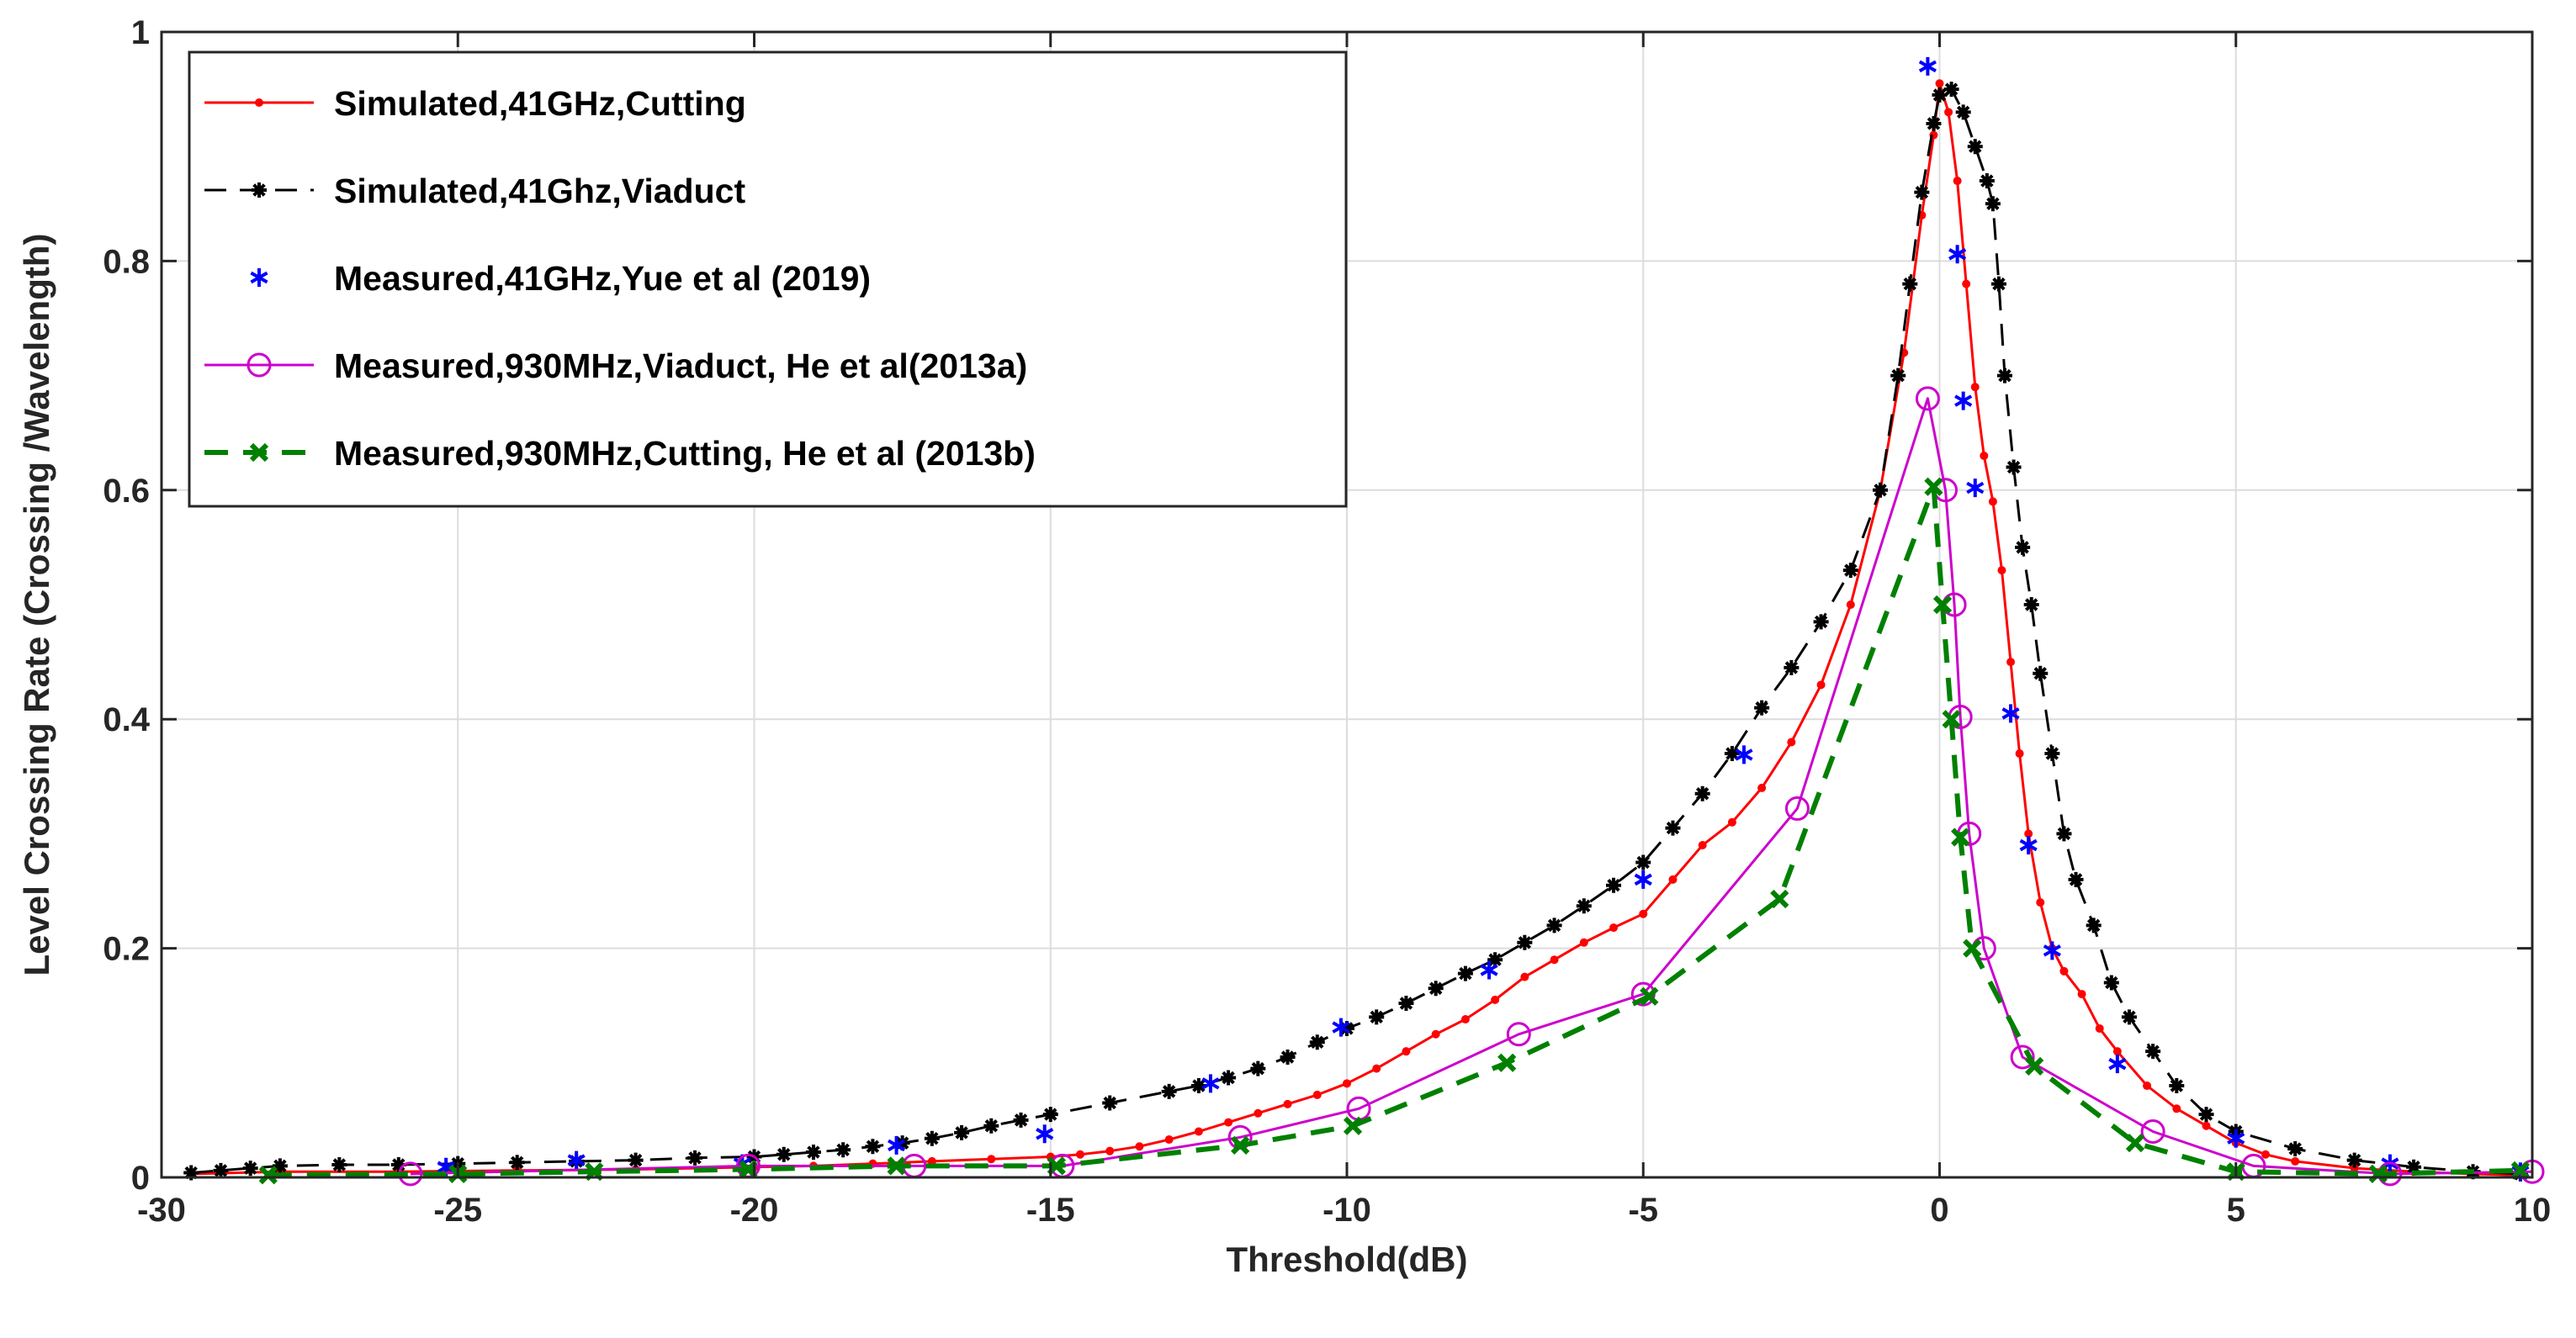 This screenshot has width=2576, height=1338. Describe the element at coordinates (140, 1178) in the screenshot. I see `y-tick-label: 0` at that location.